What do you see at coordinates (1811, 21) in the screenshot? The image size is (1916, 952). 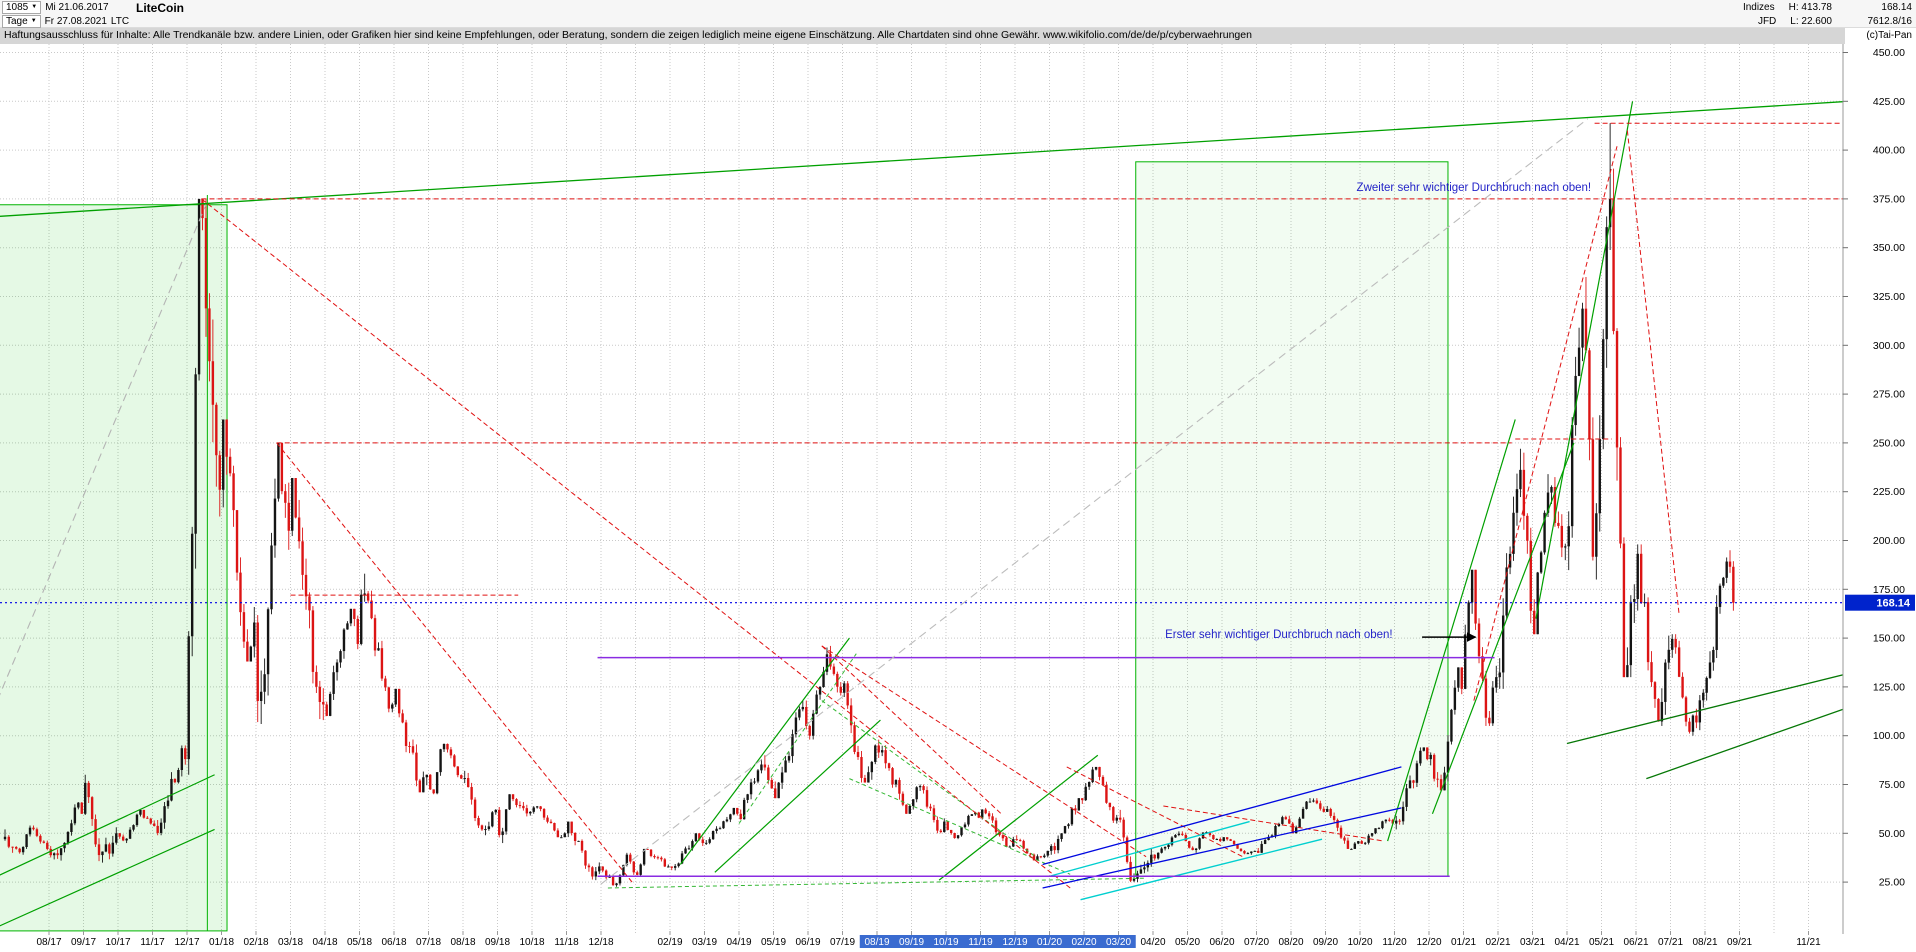 I see `period-low: L: 22.600` at bounding box center [1811, 21].